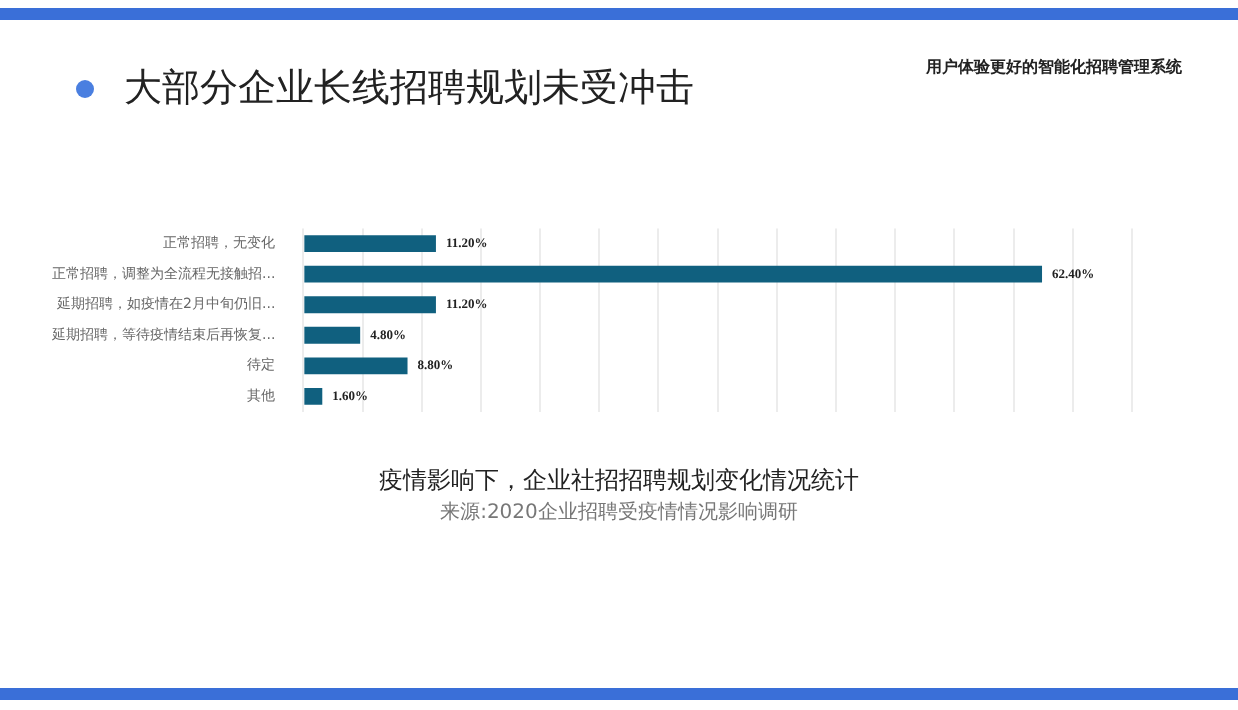 Image resolution: width=1238 pixels, height=710 pixels. I want to click on source-note: 来源:2020企业招聘受疫情情况影响调研, so click(619, 512).